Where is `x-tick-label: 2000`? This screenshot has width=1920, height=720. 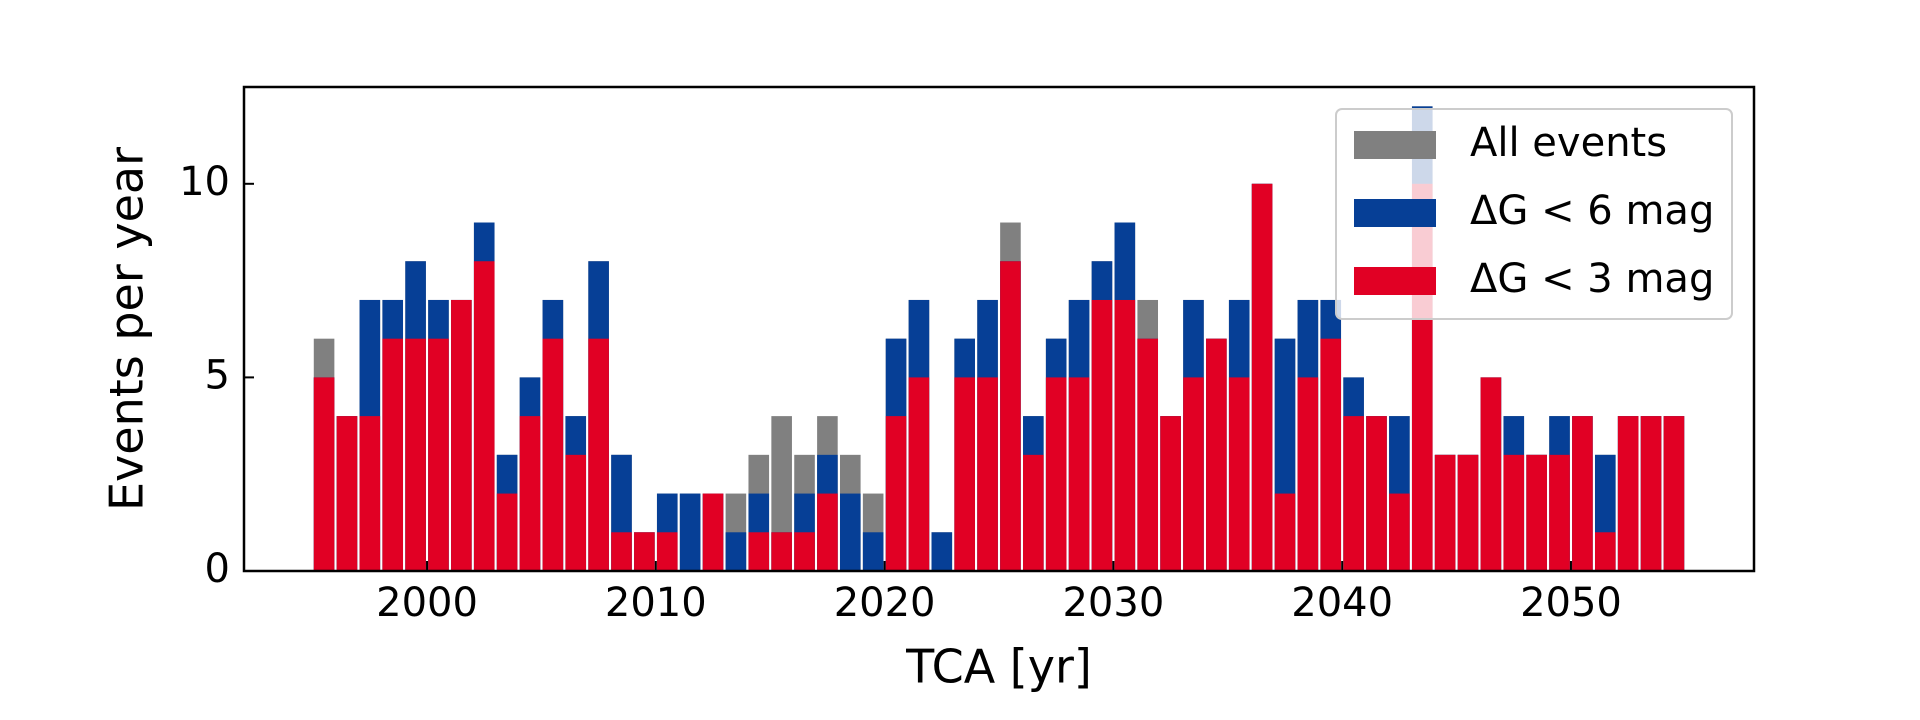
x-tick-label: 2000 is located at coordinates (427, 603).